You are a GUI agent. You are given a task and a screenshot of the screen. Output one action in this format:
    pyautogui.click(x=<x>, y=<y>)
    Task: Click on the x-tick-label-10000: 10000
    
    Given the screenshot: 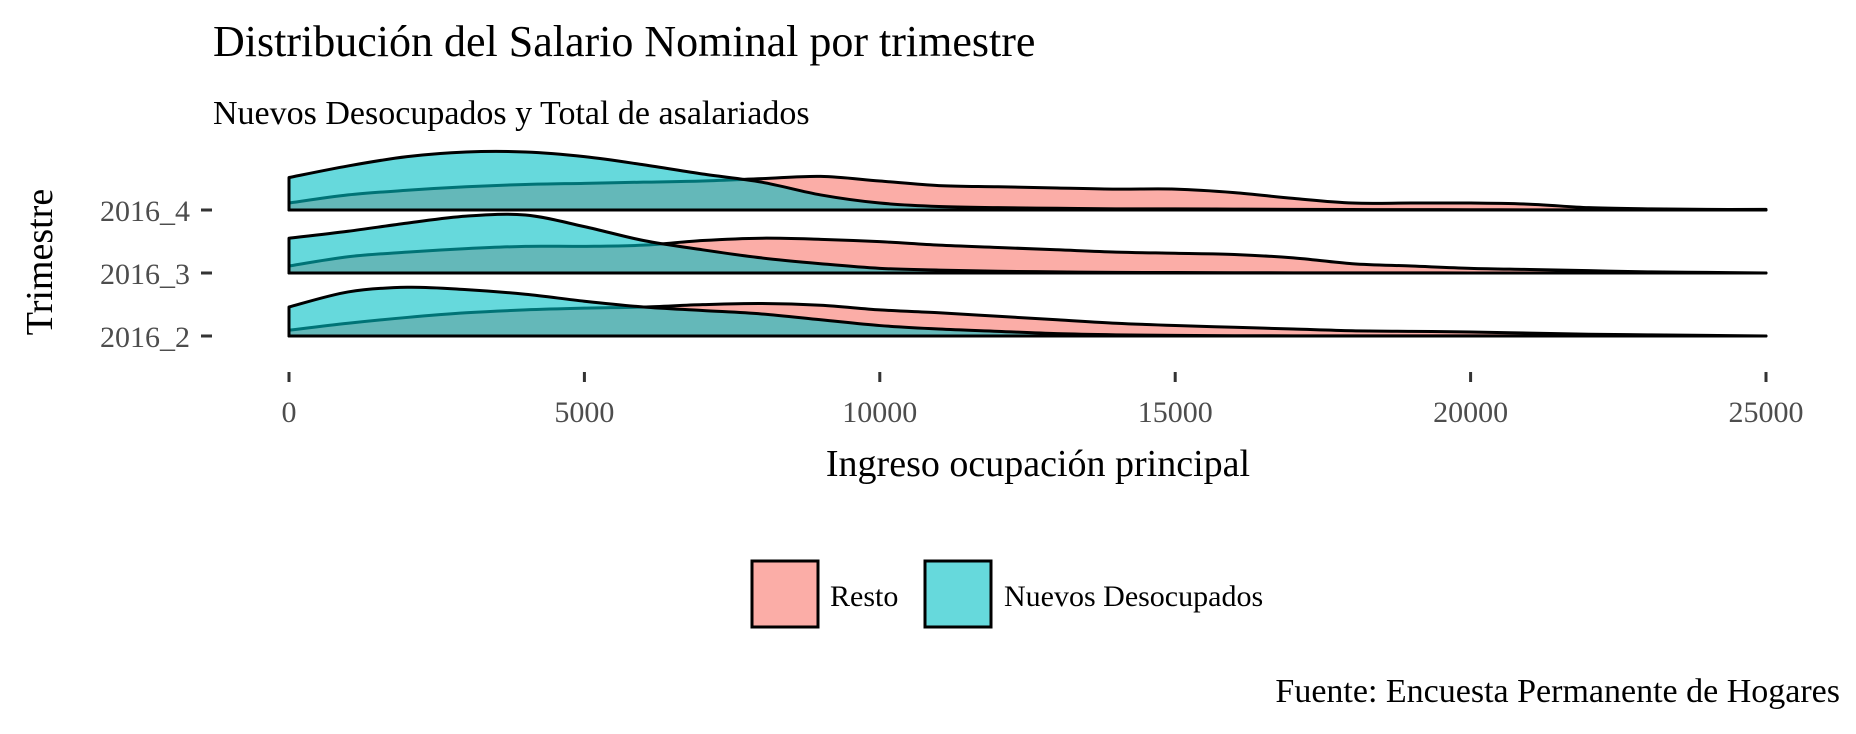 What is the action you would take?
    pyautogui.click(x=879, y=412)
    